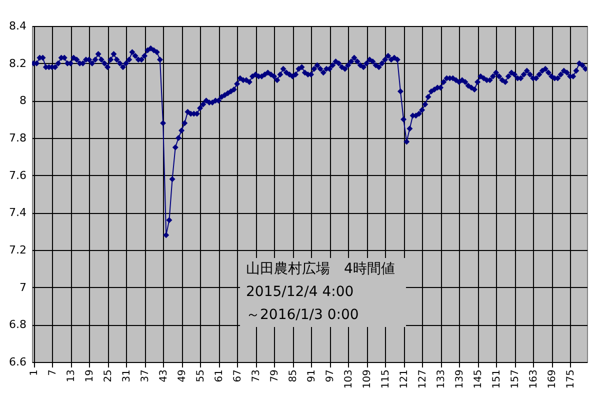 The image size is (610, 406). Describe the element at coordinates (17, 213) in the screenshot. I see `y-tick-label: 7.4` at that location.